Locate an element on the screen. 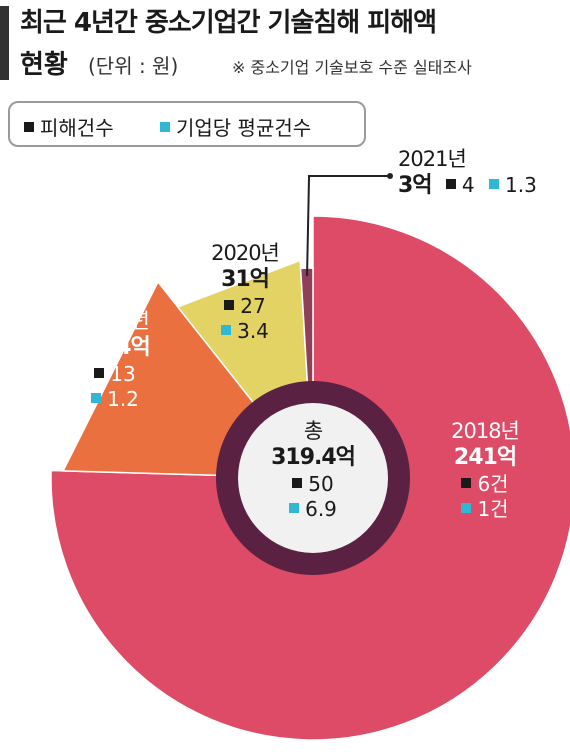  legend-item-cases: 피해건수 is located at coordinates (69, 126).